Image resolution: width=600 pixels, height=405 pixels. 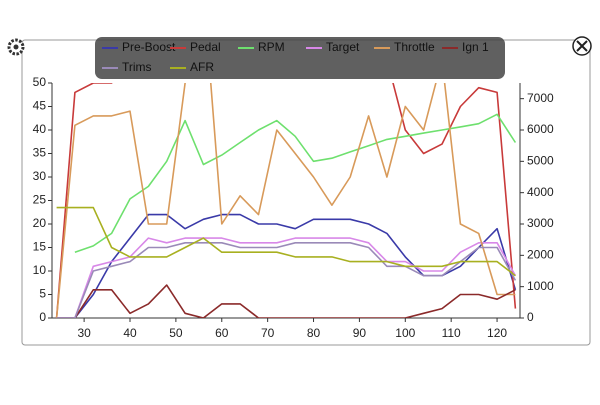 I want to click on legend-label: AFR, so click(x=202, y=67).